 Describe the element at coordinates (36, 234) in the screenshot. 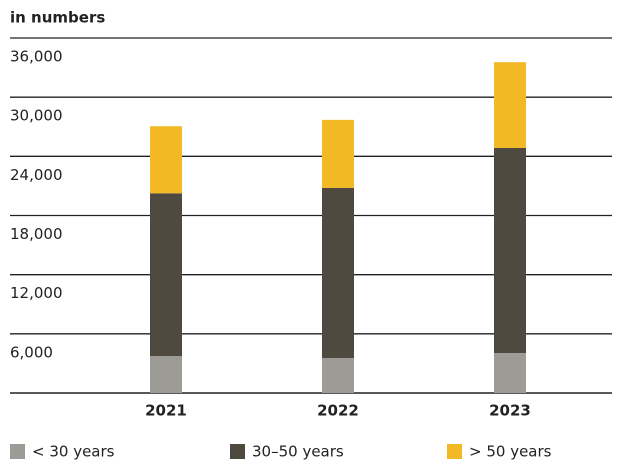

I see `y-tick-label: 18,000` at that location.